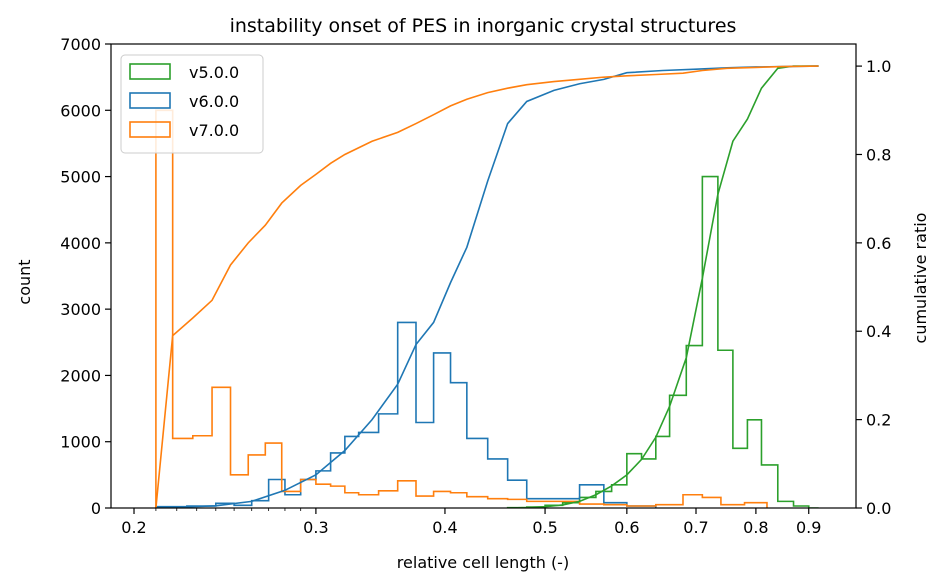 This screenshot has width=946, height=586. I want to click on y-right-tick-label: 0.4, so click(878, 331).